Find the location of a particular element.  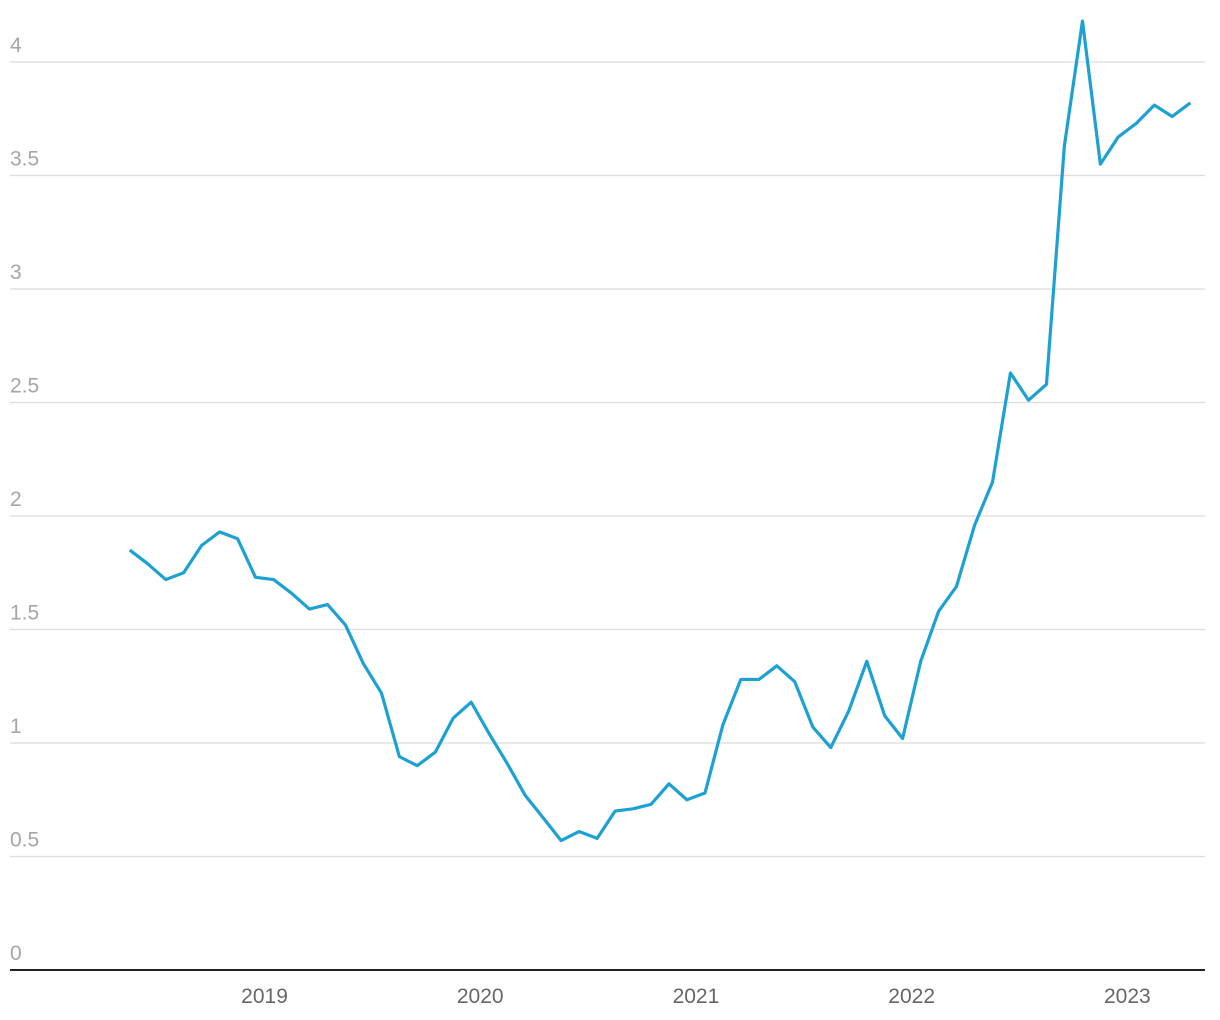

y-tick-label: 3 is located at coordinates (16, 272).